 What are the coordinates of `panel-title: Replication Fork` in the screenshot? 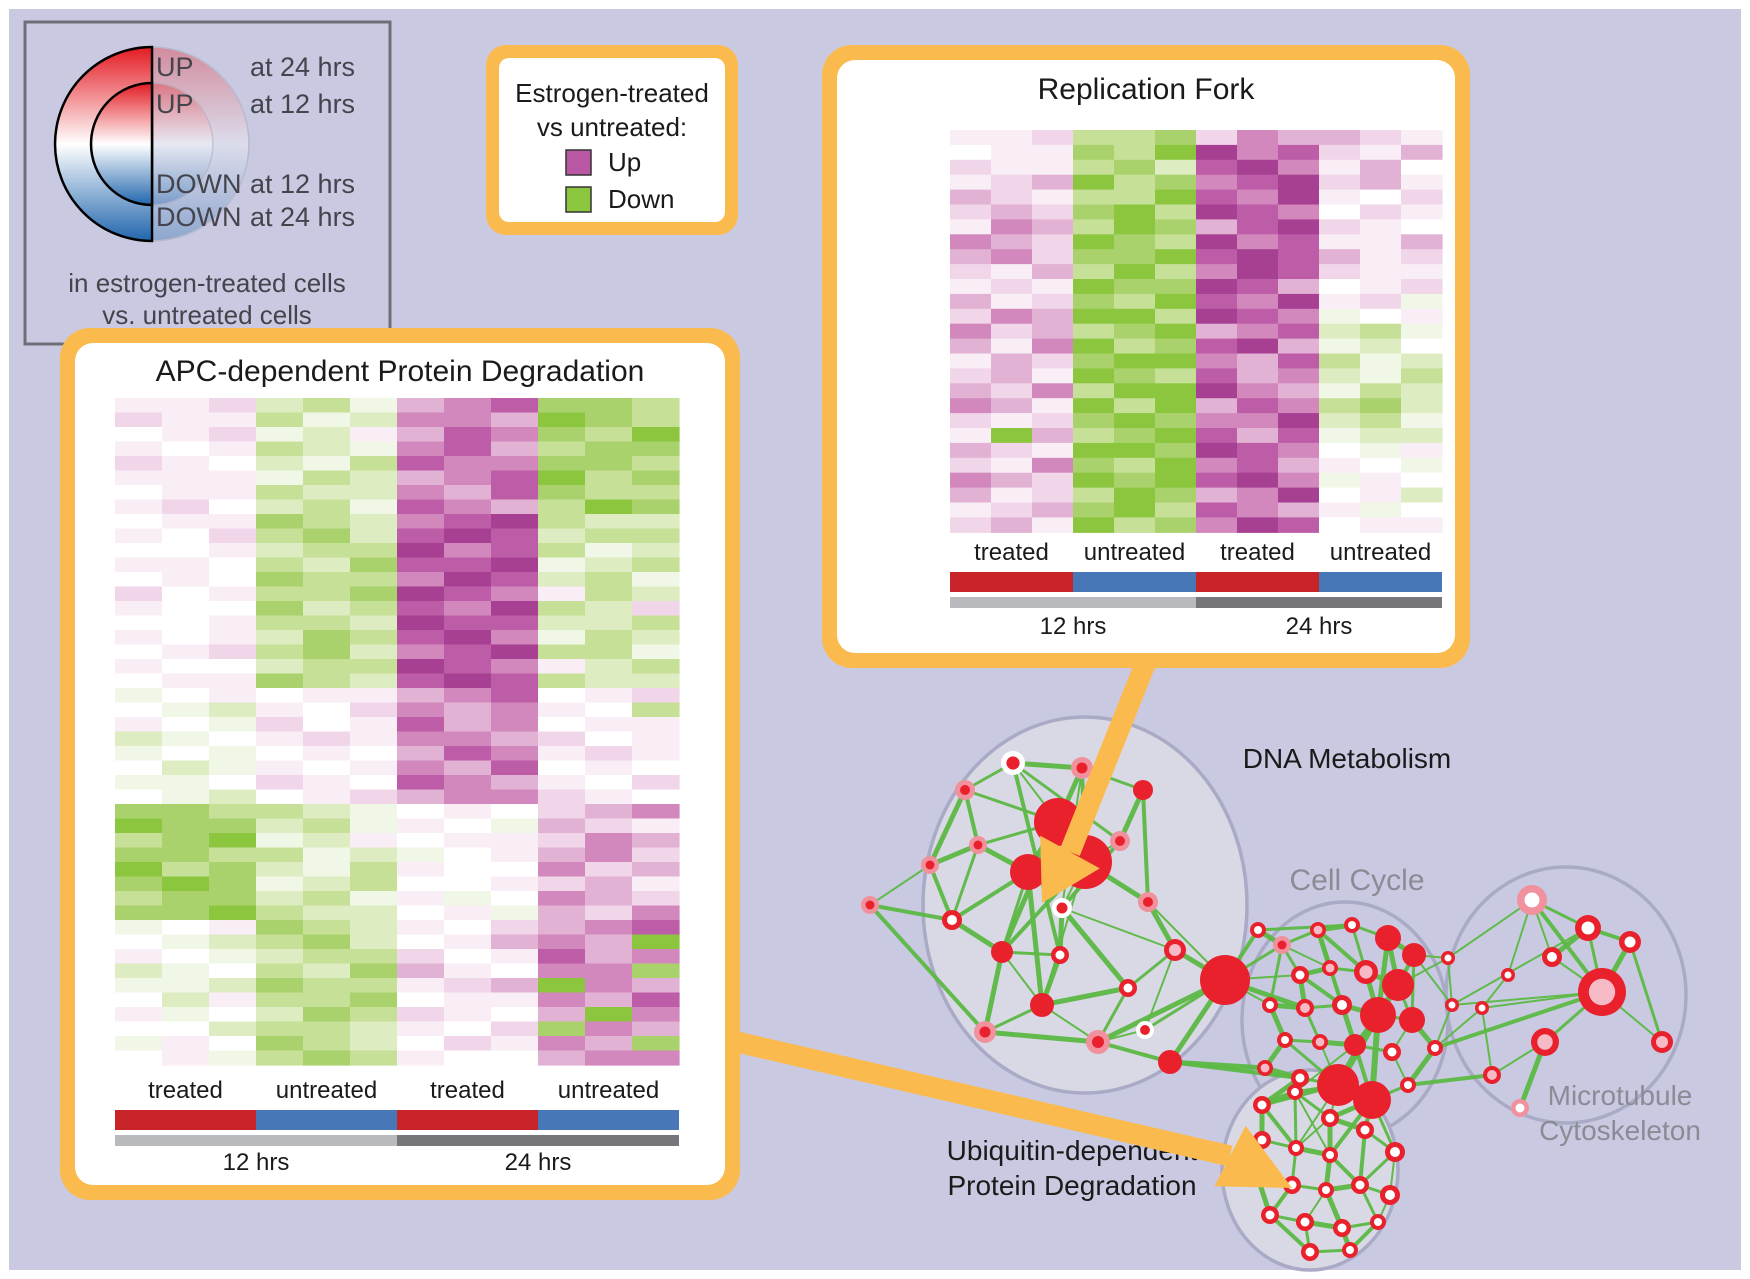 It's located at (1147, 89).